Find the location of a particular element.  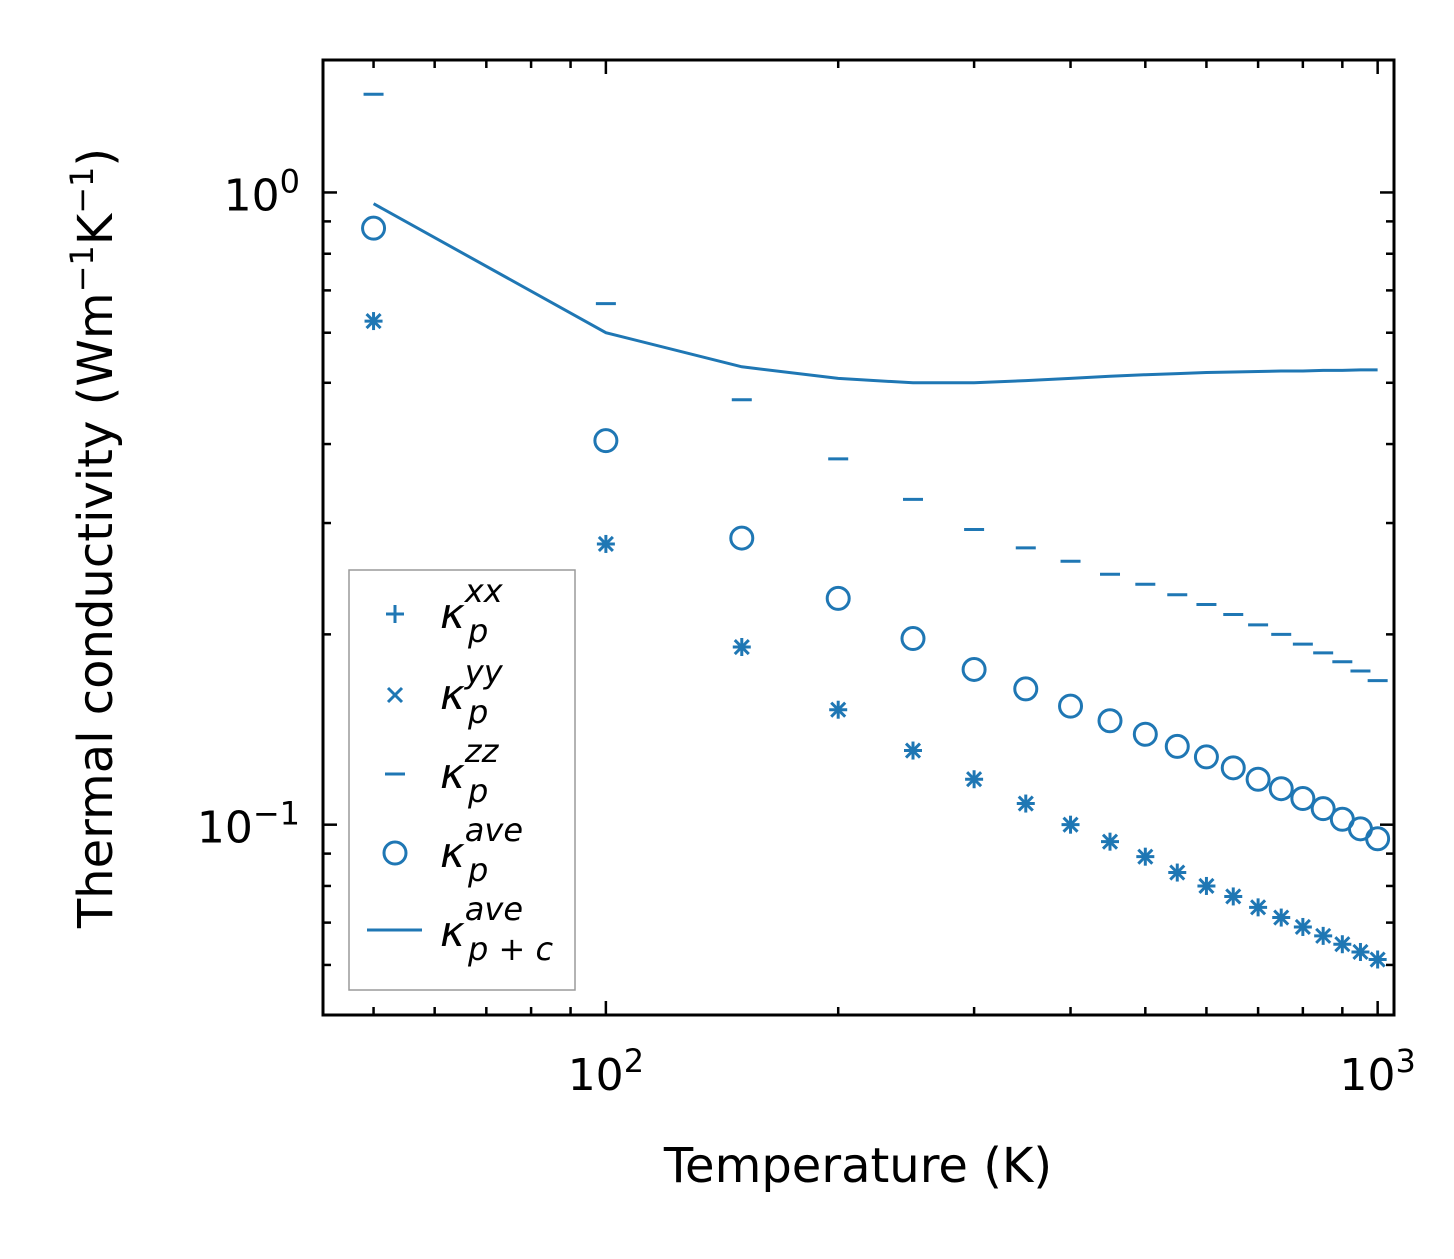

legend-entry-zz: κzz p is located at coordinates (442, 771).